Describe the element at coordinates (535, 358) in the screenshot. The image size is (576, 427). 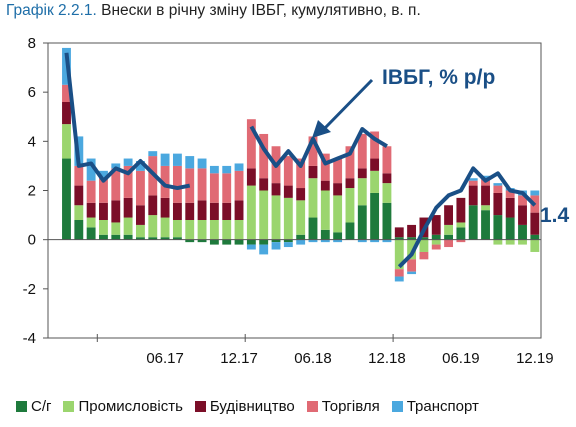
I see `x-tick-label: 12.19` at that location.